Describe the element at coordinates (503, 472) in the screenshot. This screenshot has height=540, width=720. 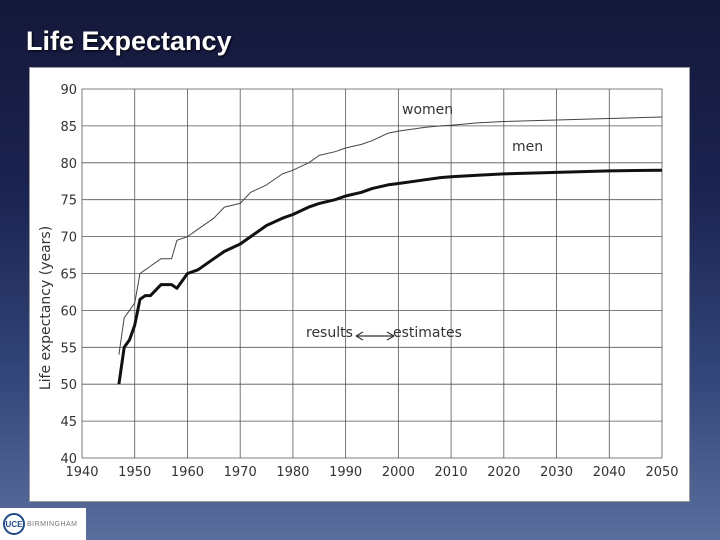
I see `x-tick-label: 2020` at that location.